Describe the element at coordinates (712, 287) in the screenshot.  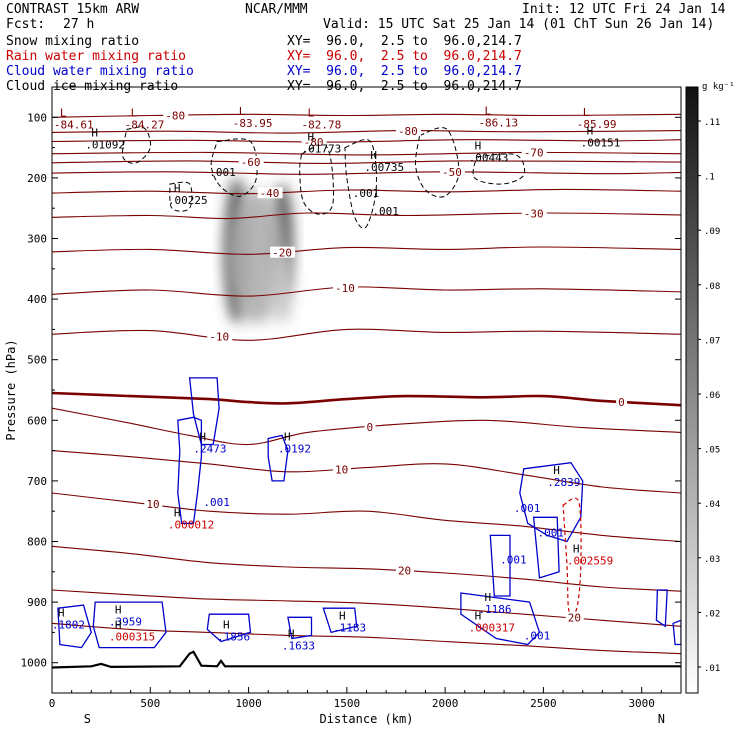
I see `colorbar-tick-label-7: .08` at that location.